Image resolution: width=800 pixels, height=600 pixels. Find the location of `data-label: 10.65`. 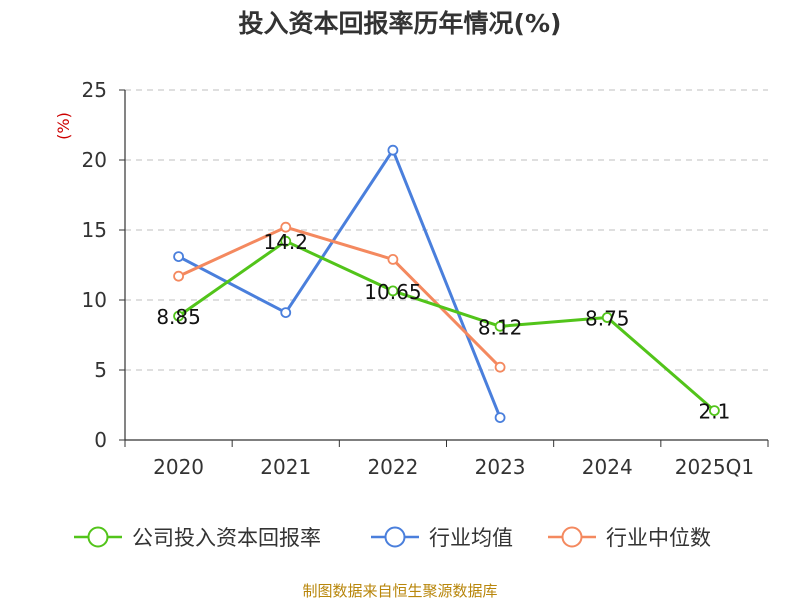

data-label: 10.65 is located at coordinates (392, 292).